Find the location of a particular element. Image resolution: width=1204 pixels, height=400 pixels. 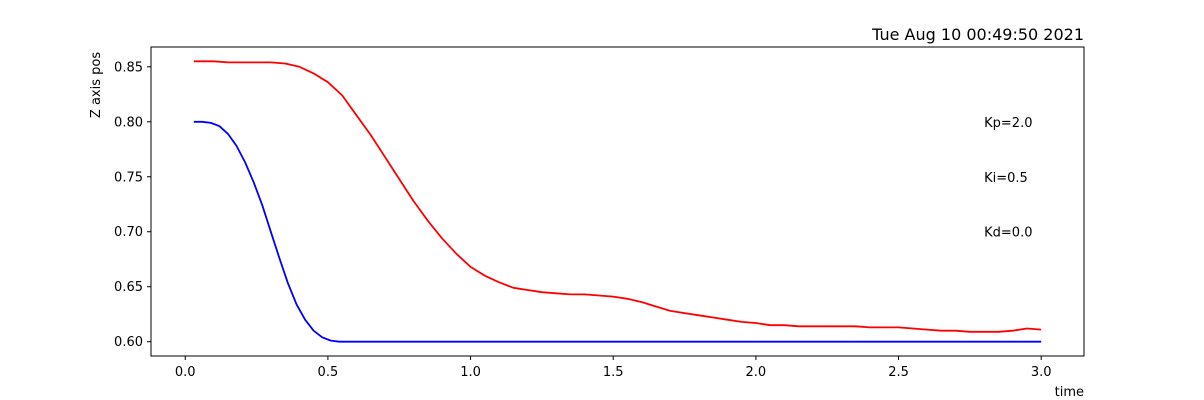

gain-annotation: Kp=2.0 is located at coordinates (1008, 123).